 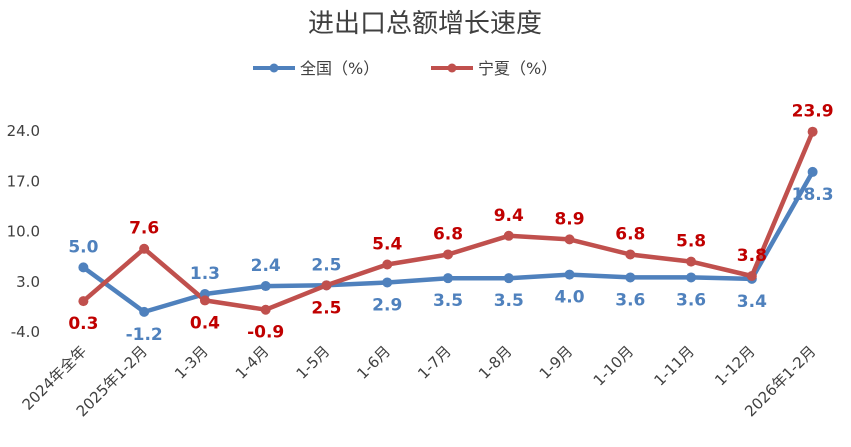 I want to click on data-label-ningxia: 3.8, so click(x=752, y=256).